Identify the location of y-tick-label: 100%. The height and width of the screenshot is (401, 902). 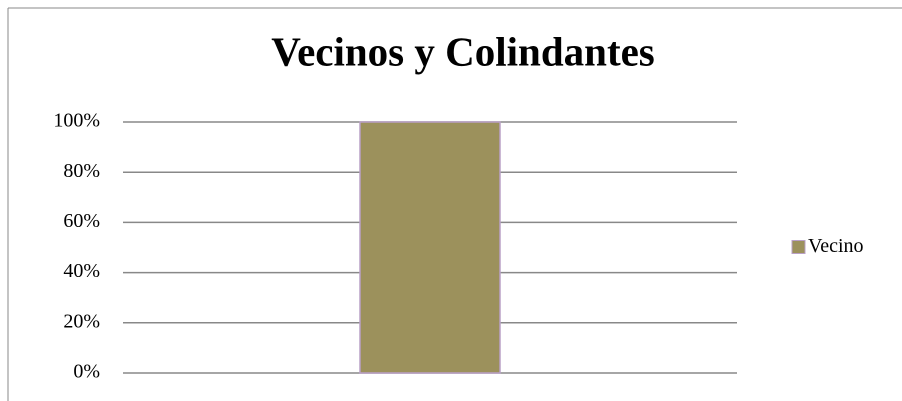
(76, 121).